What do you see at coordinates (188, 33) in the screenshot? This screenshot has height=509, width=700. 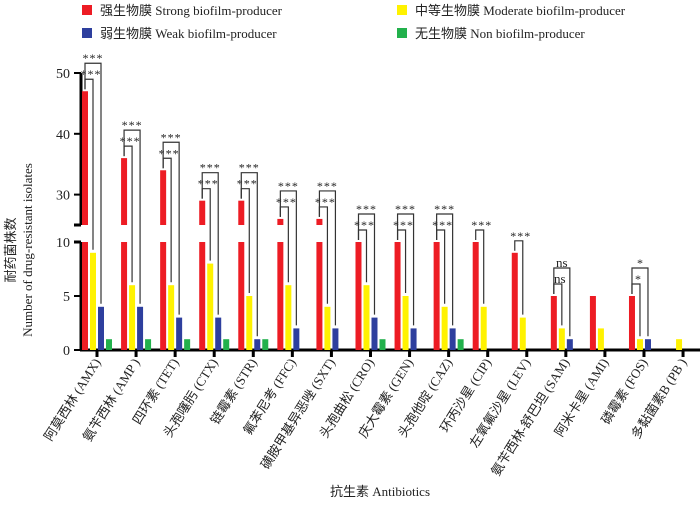 I see `legend-label: 弱生物膜 Weak biofilm-producer` at bounding box center [188, 33].